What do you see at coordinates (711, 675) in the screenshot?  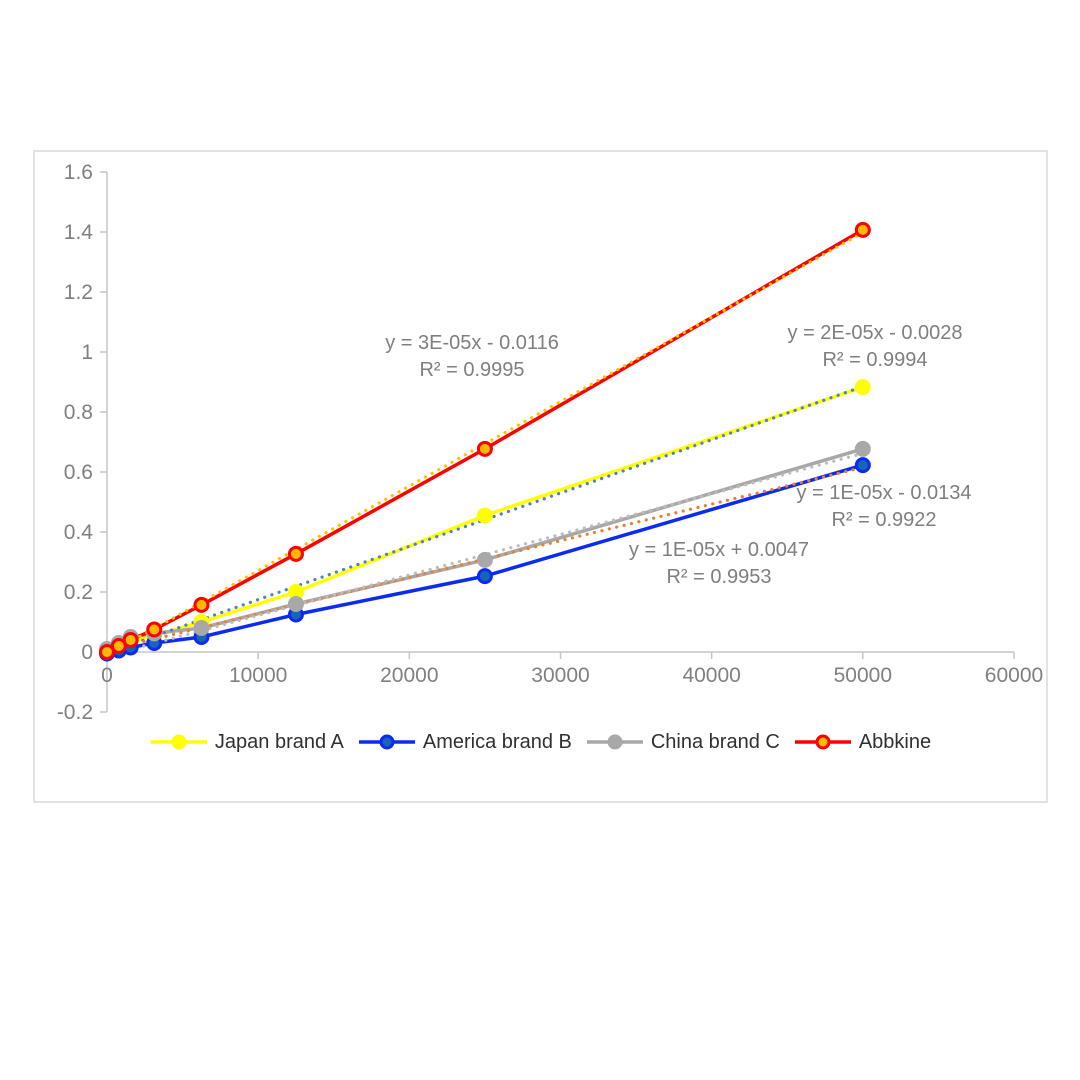 I see `x-tick-label: 40000` at bounding box center [711, 675].